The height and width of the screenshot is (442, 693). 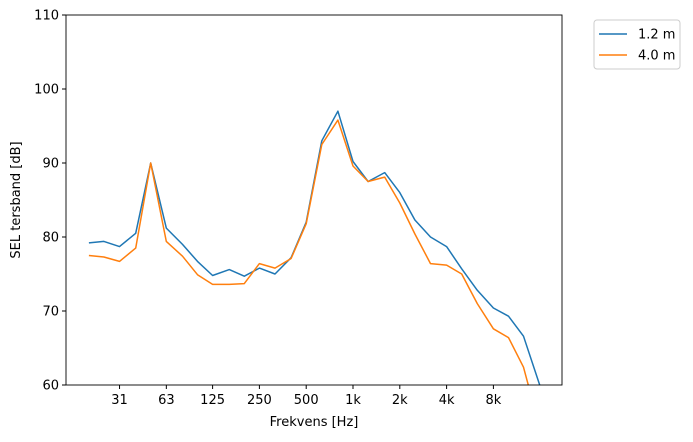 What do you see at coordinates (447, 400) in the screenshot?
I see `x-tick-label: 4k` at bounding box center [447, 400].